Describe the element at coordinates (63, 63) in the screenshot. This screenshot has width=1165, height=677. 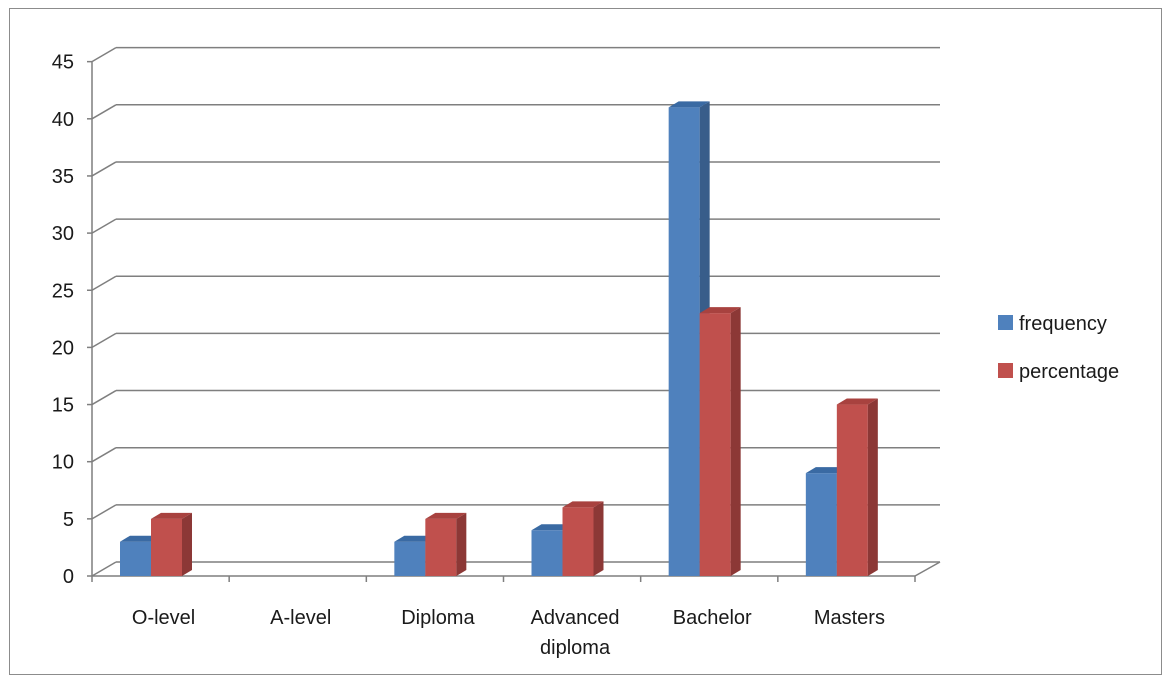
I see `y-tick-label: 45` at that location.